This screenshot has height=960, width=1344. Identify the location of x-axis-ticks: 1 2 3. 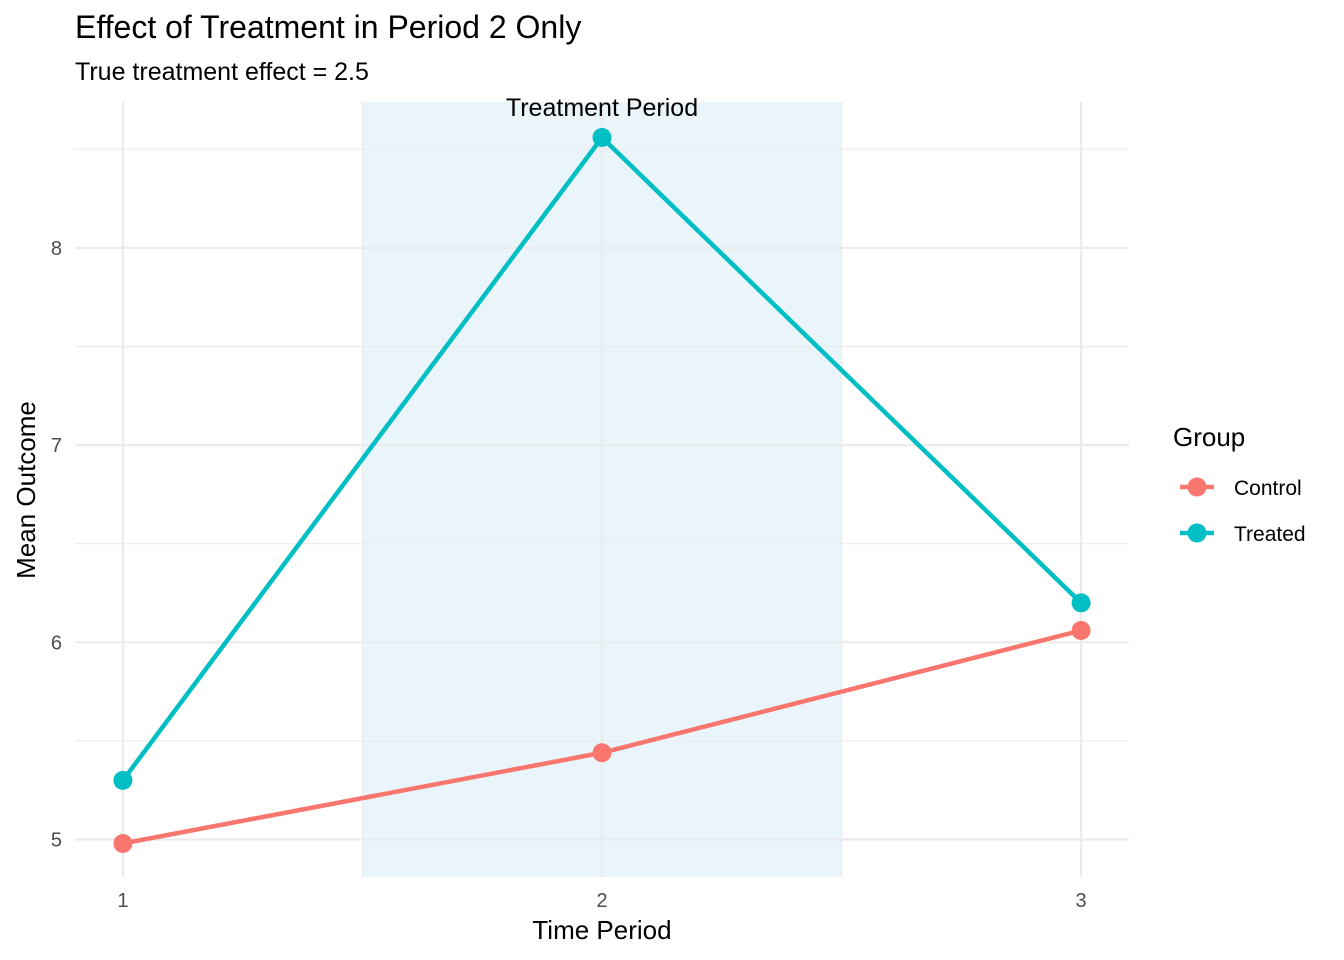
(601, 901).